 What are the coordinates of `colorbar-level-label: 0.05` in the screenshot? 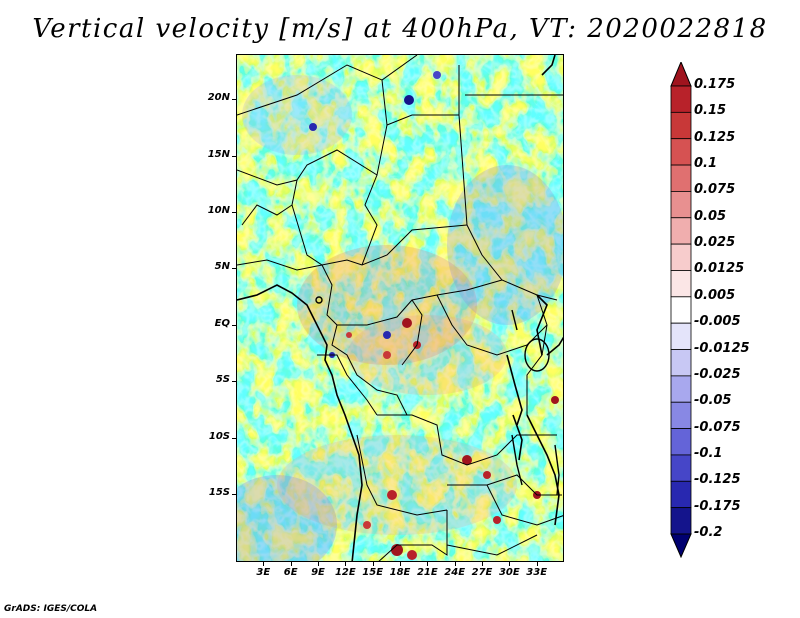 It's located at (710, 216).